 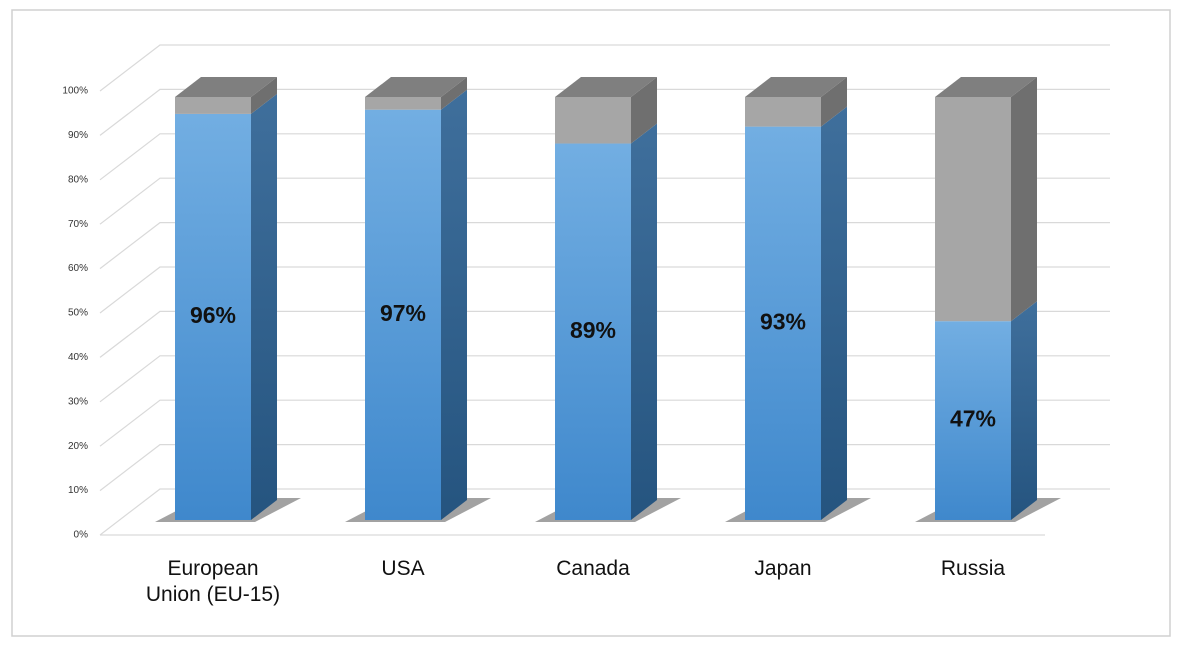 What do you see at coordinates (78, 401) in the screenshot?
I see `y-tick-label: 30%` at bounding box center [78, 401].